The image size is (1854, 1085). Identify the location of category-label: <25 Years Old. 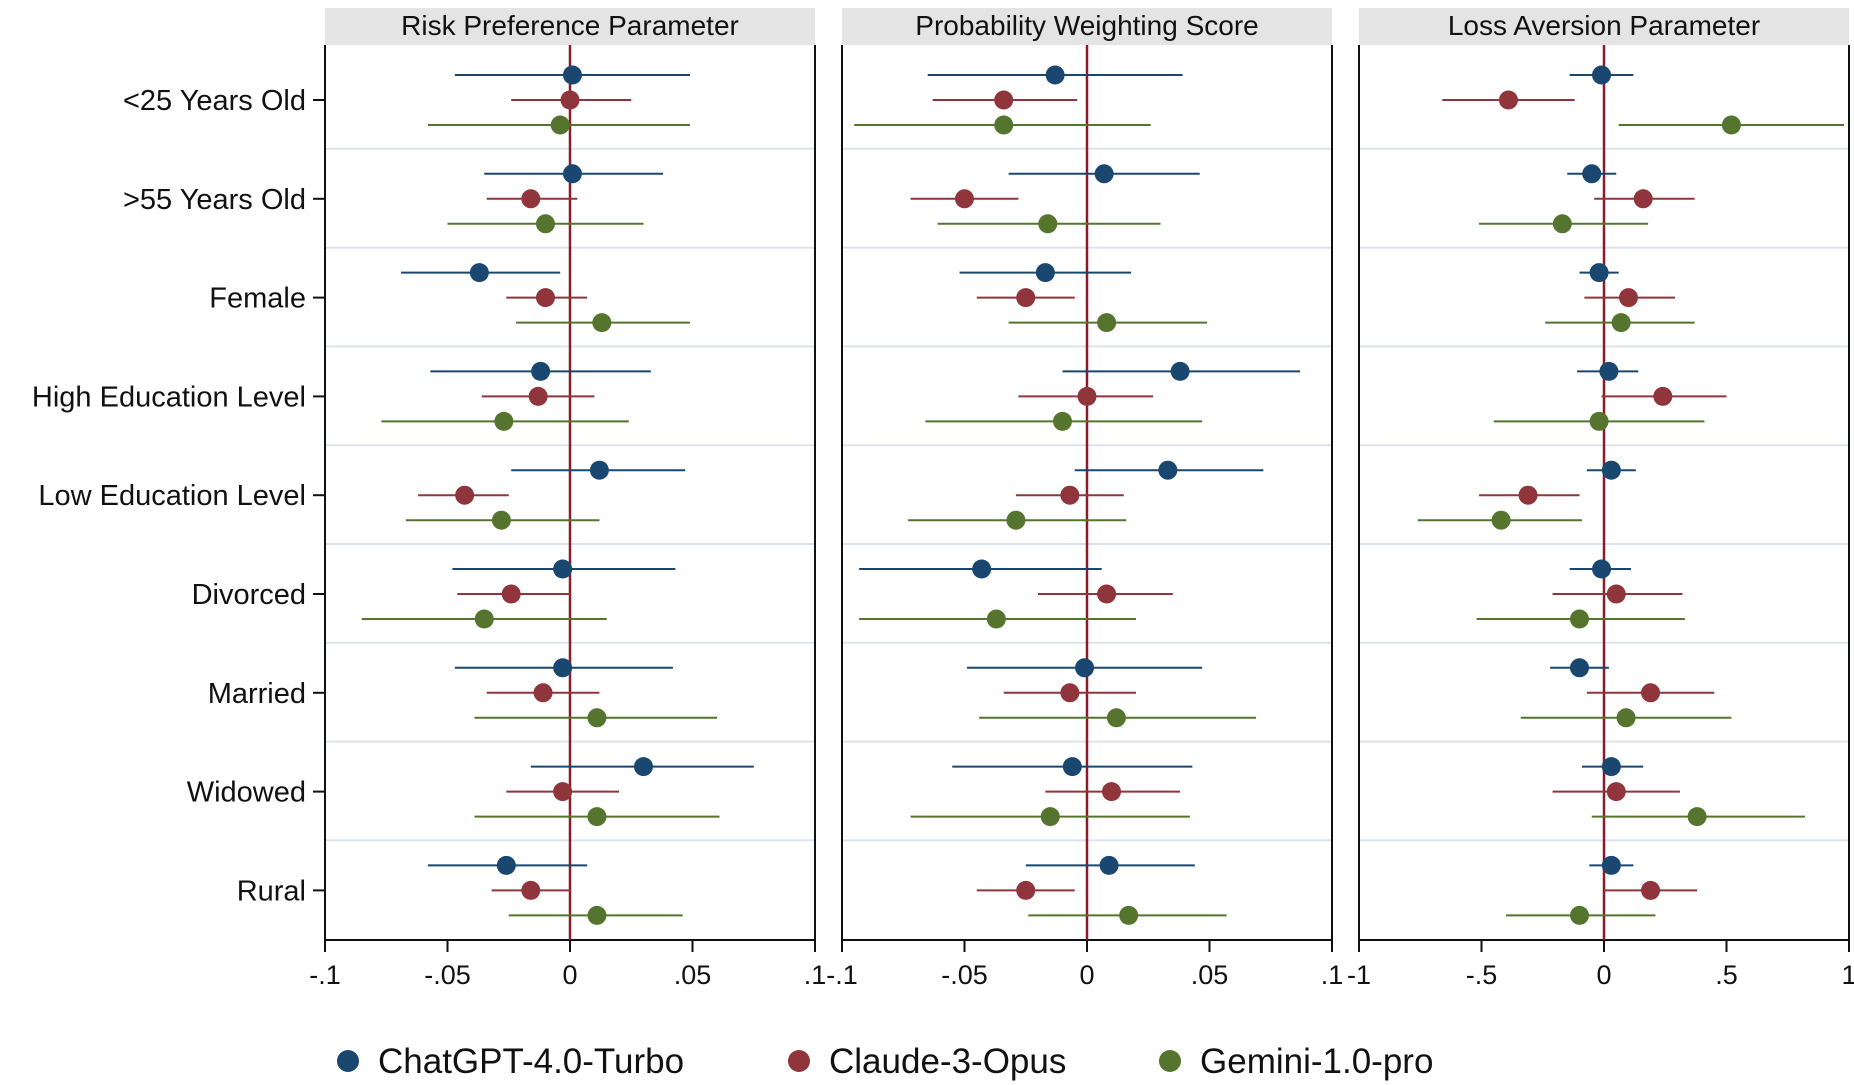
(214, 101).